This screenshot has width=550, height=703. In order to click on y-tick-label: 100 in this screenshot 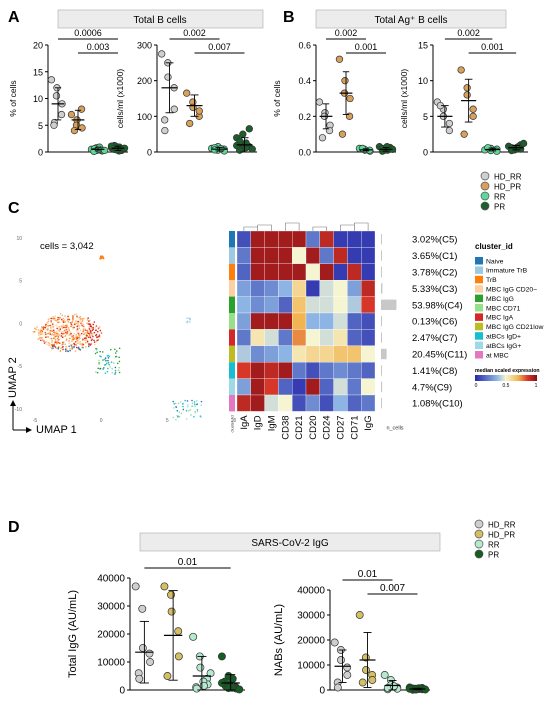, I will do `click(144, 117)`.